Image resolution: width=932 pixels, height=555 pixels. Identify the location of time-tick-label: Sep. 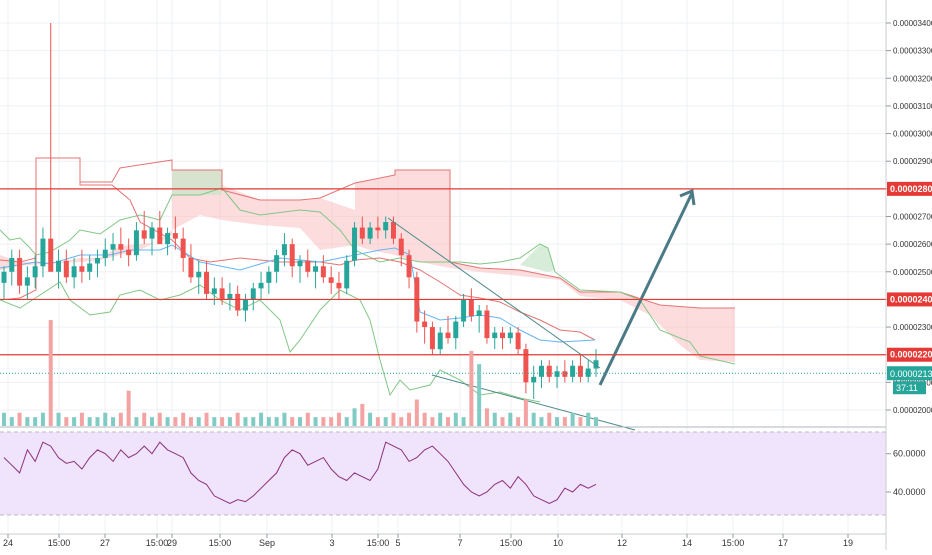
(267, 543).